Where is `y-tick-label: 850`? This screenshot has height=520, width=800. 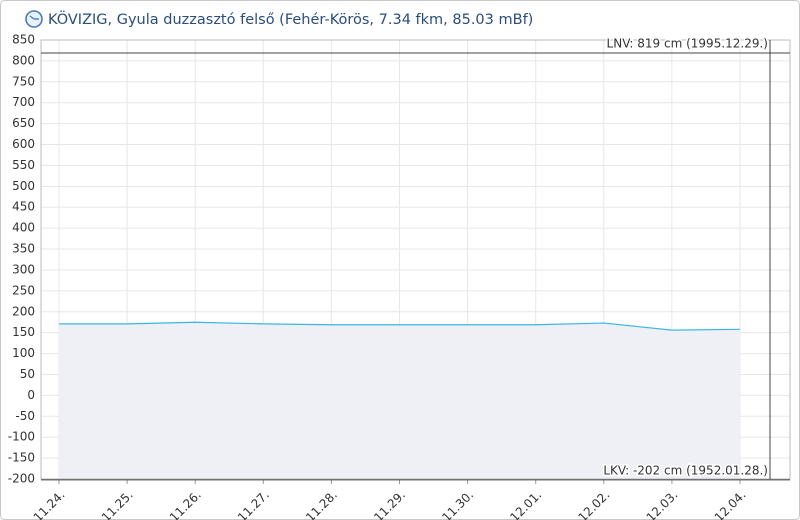 y-tick-label: 850 is located at coordinates (23, 40).